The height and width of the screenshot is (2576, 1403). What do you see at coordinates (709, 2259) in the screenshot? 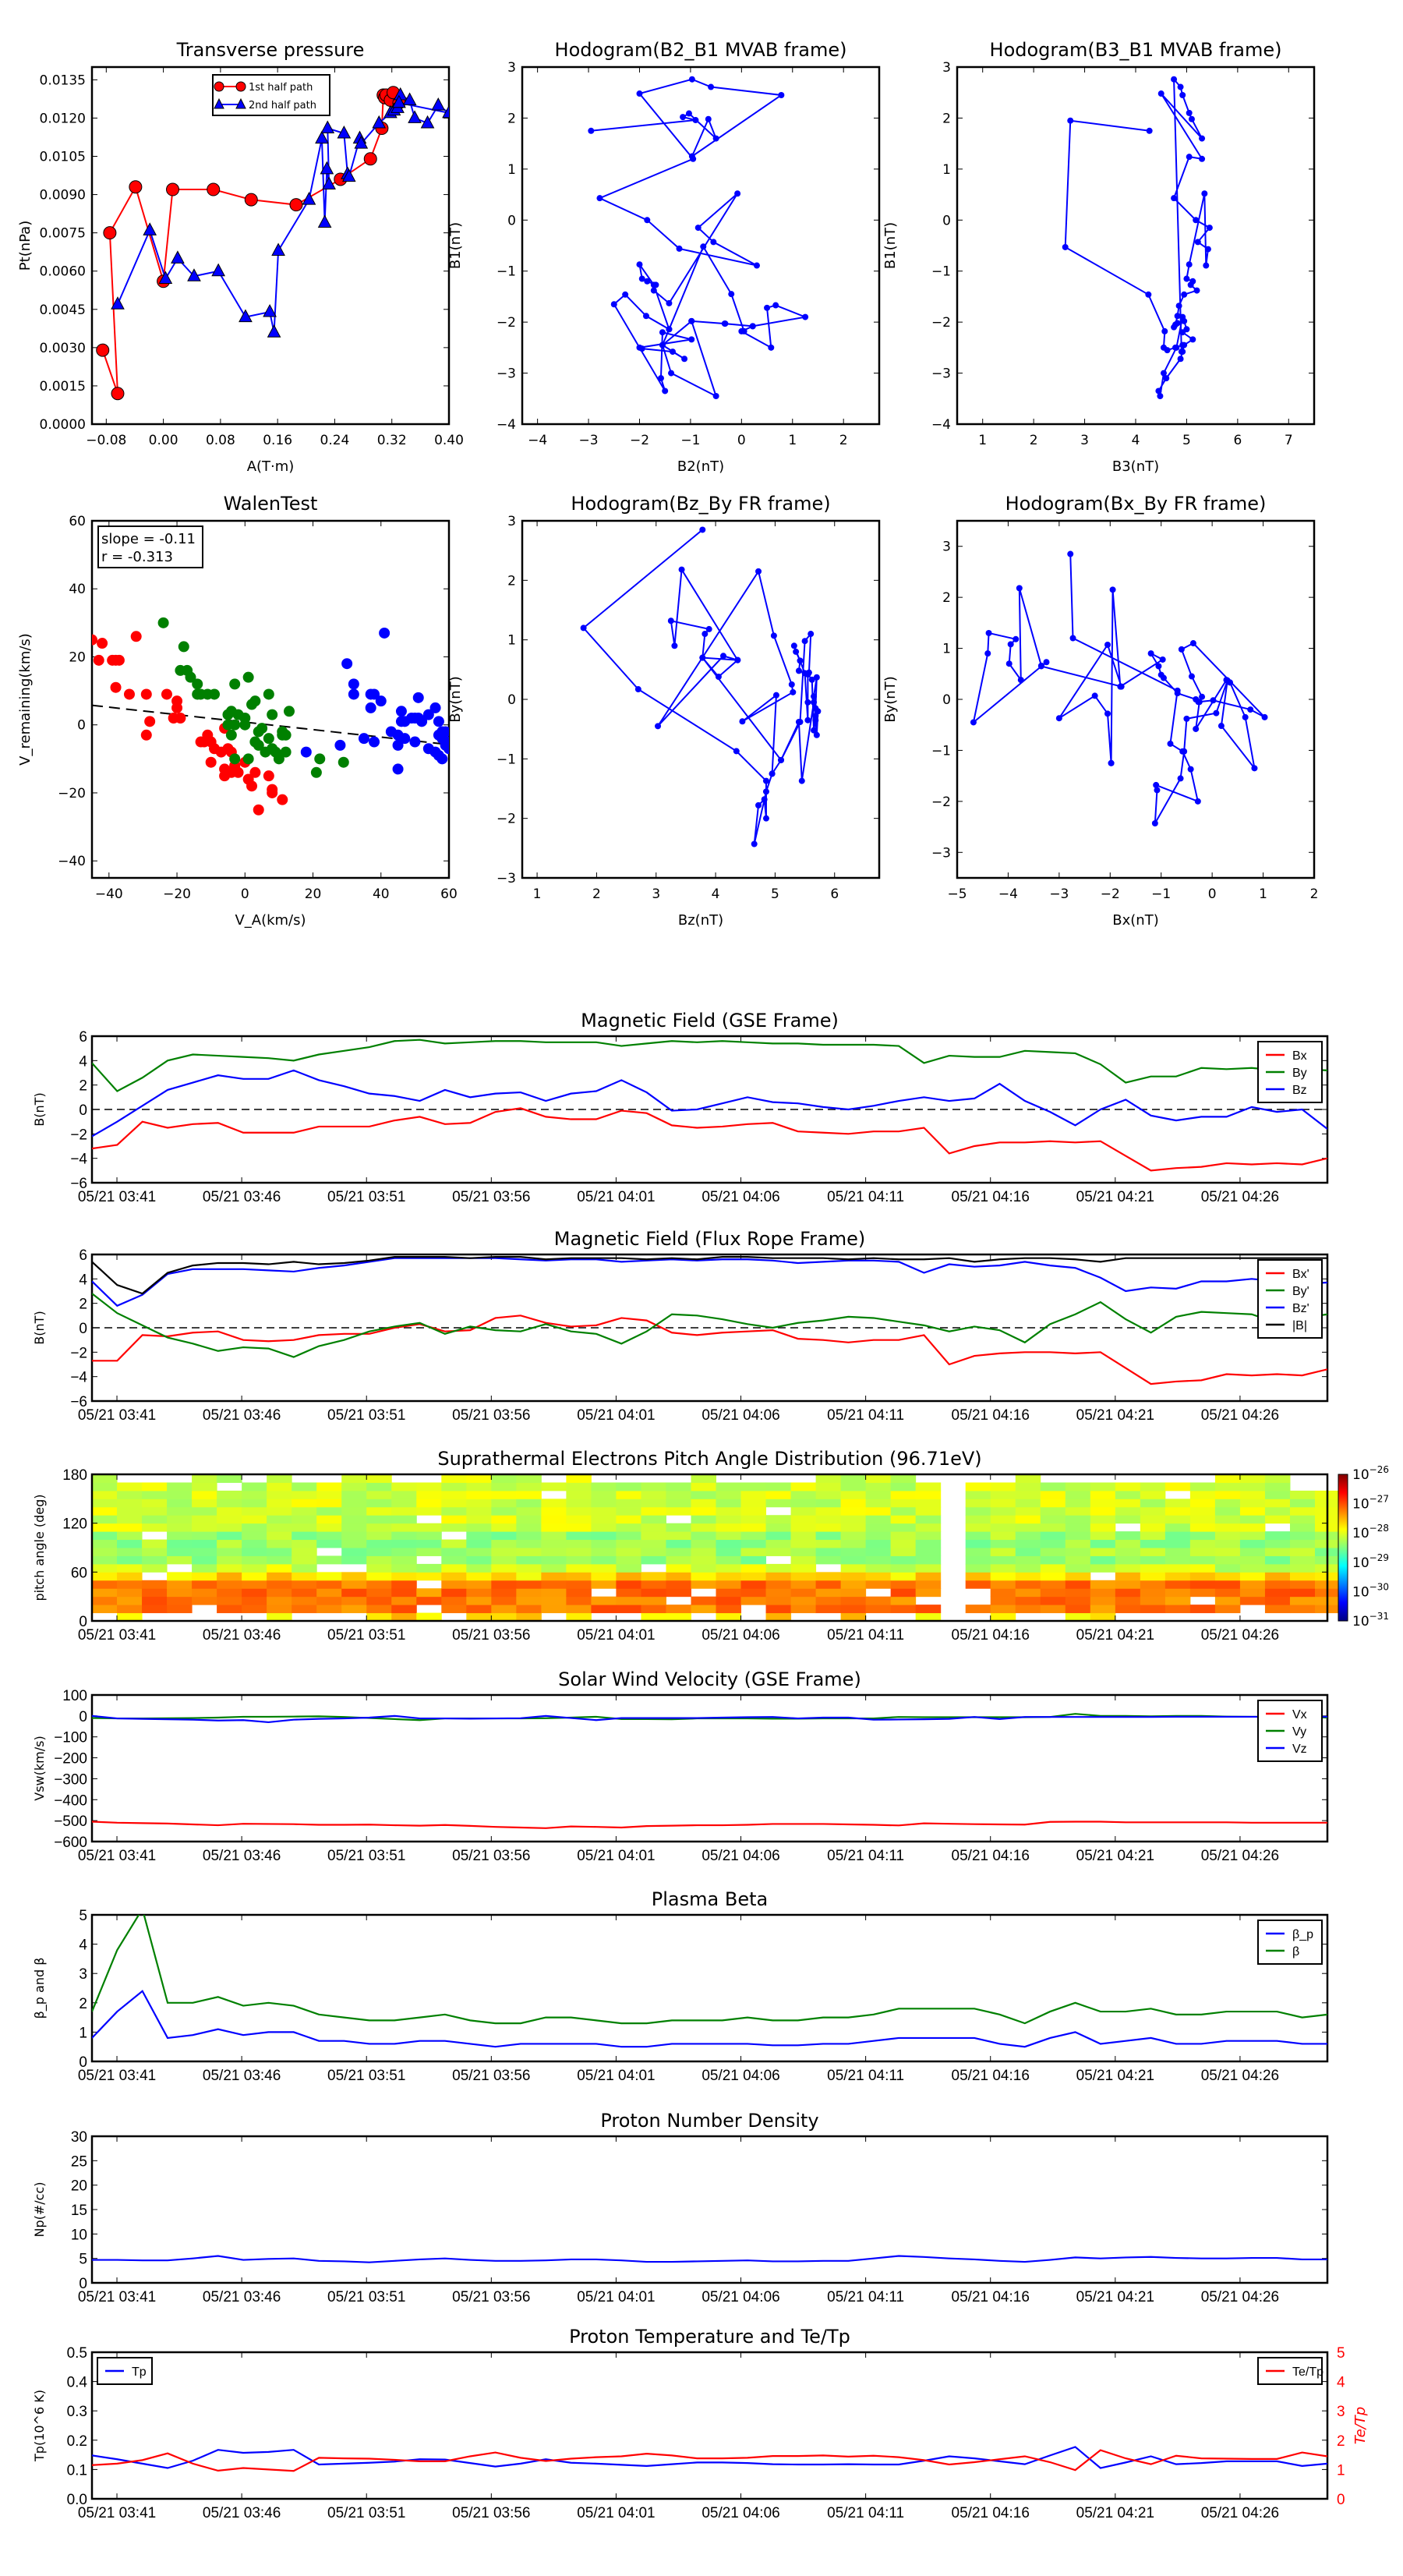
I see `series-line-Np` at bounding box center [709, 2259].